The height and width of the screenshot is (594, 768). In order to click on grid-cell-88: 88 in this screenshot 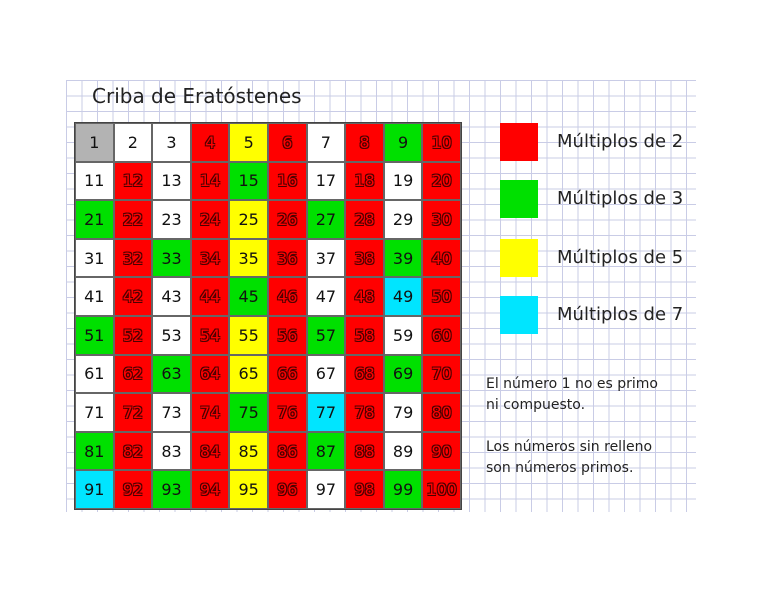, I will do `click(364, 451)`.